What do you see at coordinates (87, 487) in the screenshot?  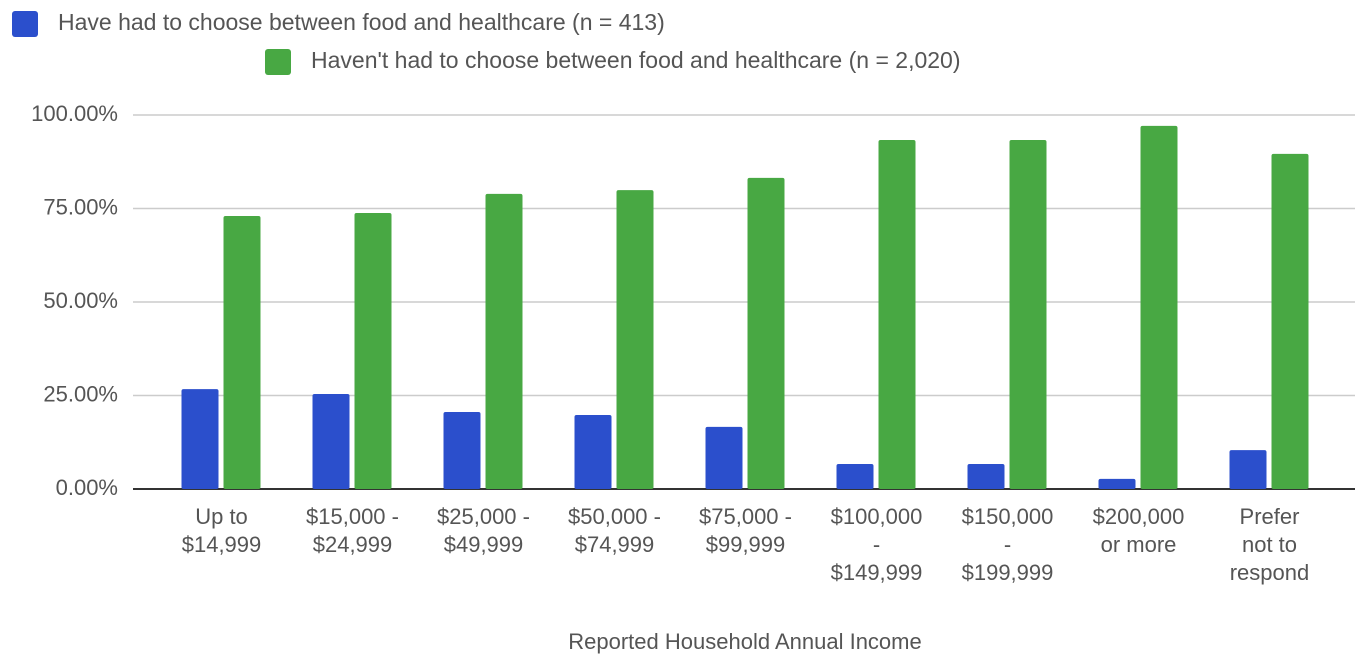 I see `y-tick-label: 0.00%` at bounding box center [87, 487].